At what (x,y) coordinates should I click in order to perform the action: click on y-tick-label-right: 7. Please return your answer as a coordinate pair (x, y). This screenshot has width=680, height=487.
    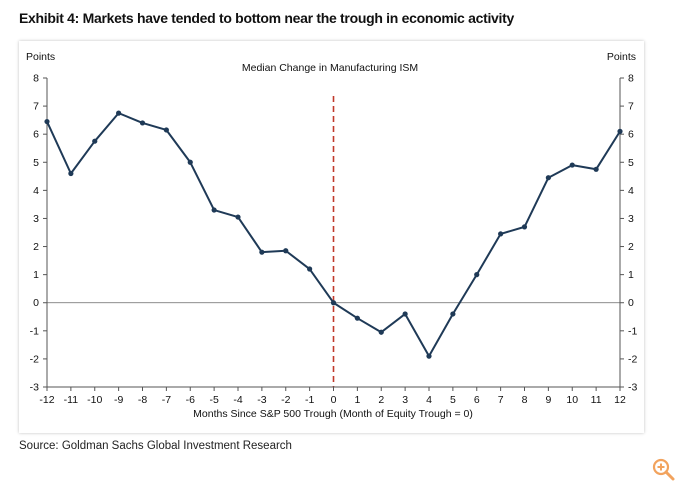
    Looking at the image, I should click on (631, 107).